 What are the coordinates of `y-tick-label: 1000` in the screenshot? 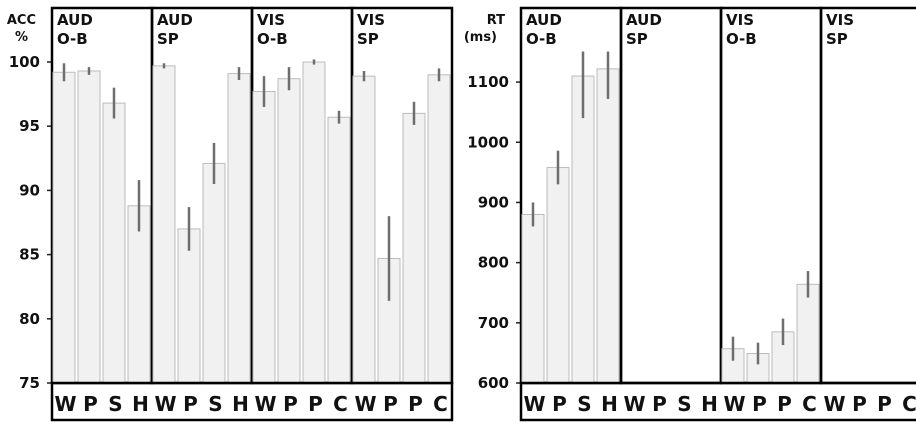 It's located at (488, 142).